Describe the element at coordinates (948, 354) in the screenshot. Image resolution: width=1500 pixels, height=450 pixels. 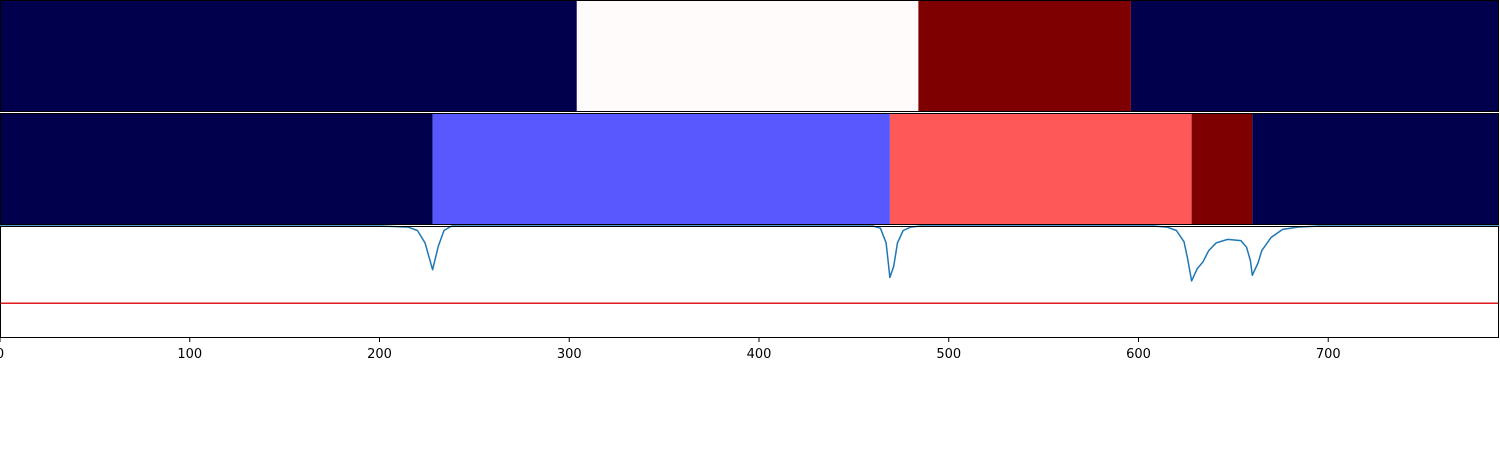
I see `x-tick-label: 500` at that location.